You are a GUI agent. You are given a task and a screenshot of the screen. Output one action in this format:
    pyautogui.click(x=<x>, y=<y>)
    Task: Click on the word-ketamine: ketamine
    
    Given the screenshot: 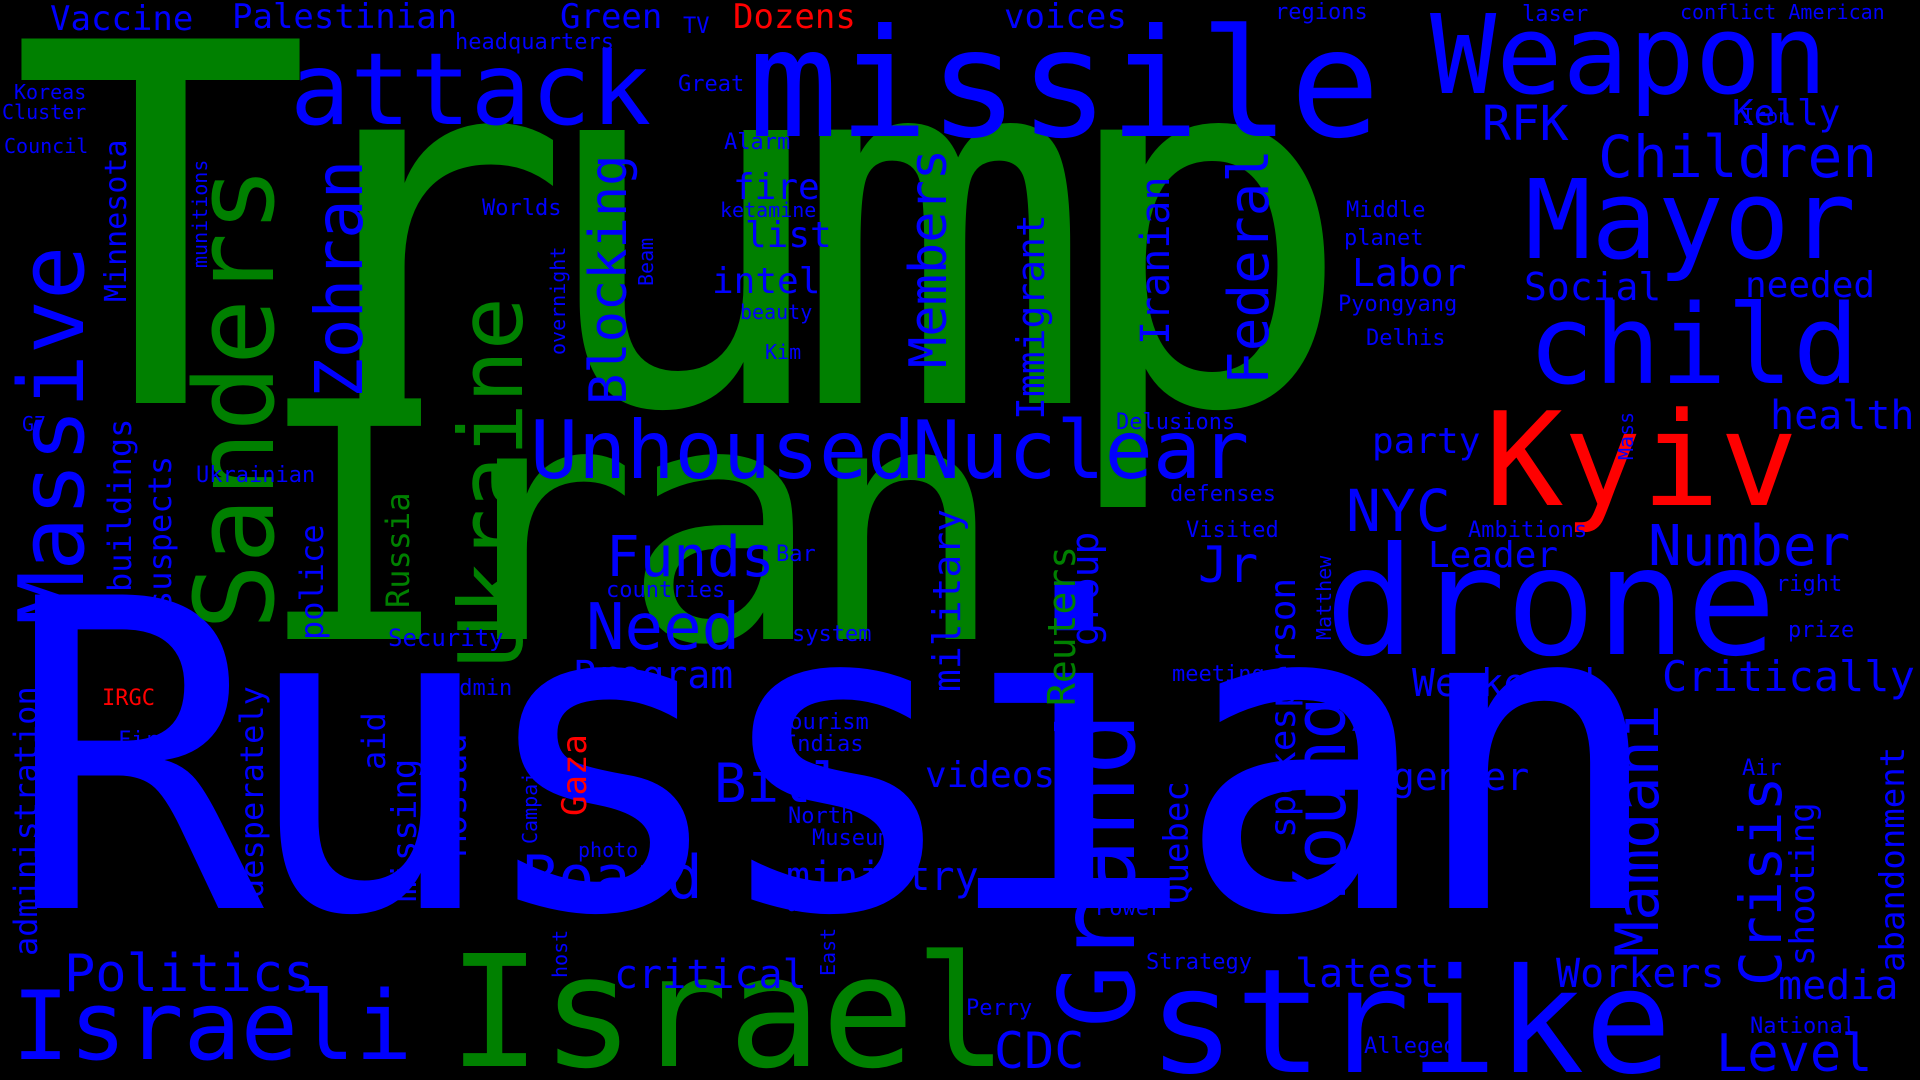 What is the action you would take?
    pyautogui.click(x=768, y=210)
    